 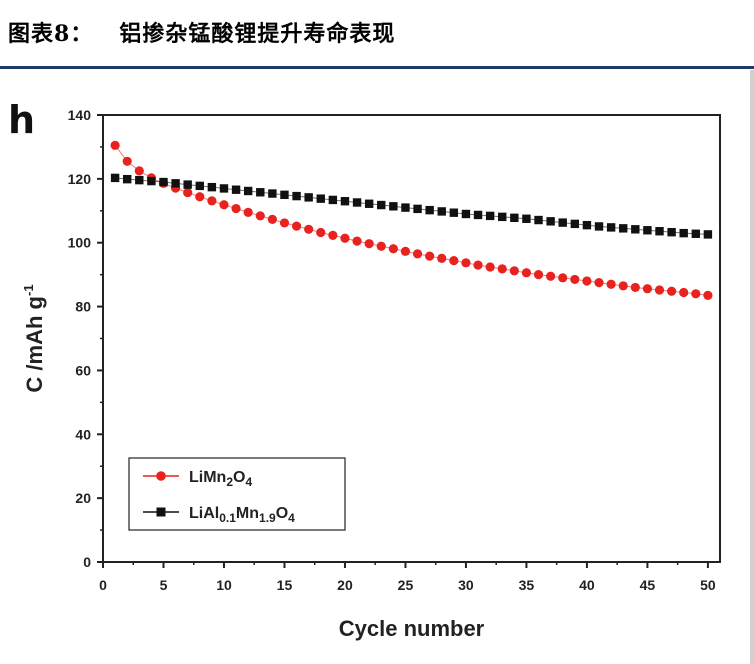 I want to click on x-tick-label: 35, so click(x=527, y=585).